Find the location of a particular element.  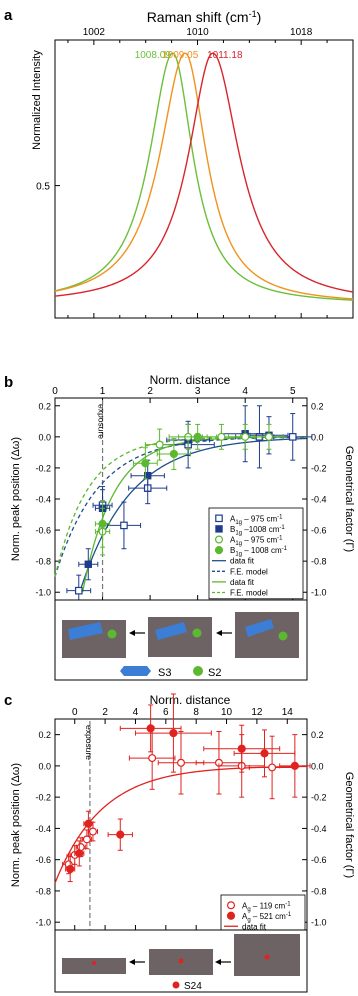

inset-b-legend-s2-dot is located at coordinates (198, 671).